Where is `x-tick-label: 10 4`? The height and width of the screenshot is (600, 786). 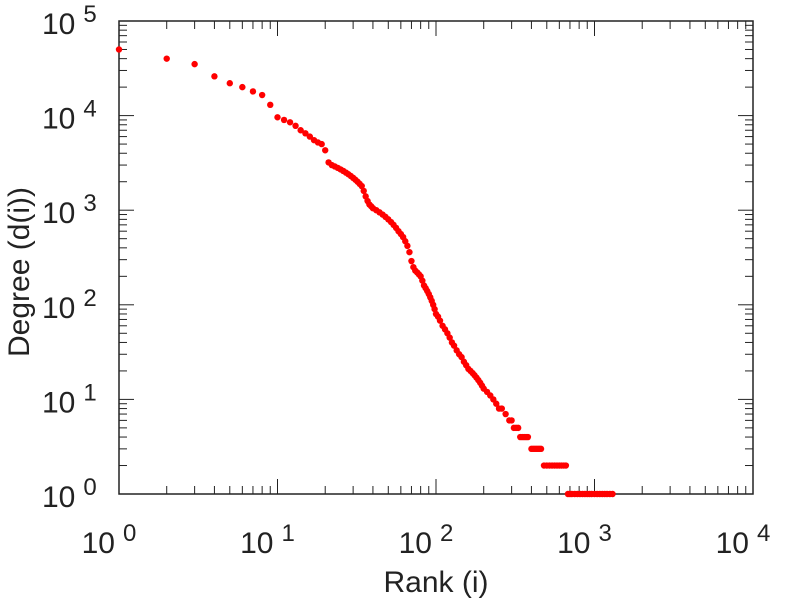 x-tick-label: 10 4 is located at coordinates (743, 540).